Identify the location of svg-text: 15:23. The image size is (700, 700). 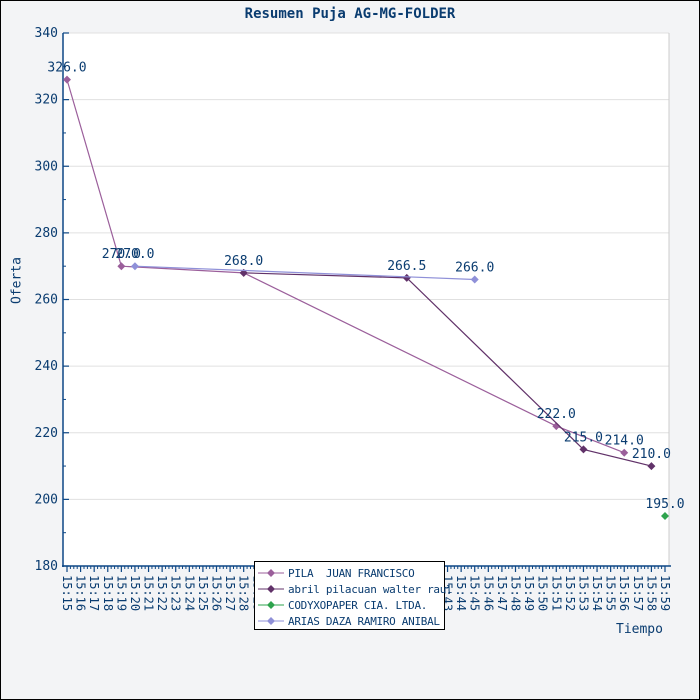
(176, 593).